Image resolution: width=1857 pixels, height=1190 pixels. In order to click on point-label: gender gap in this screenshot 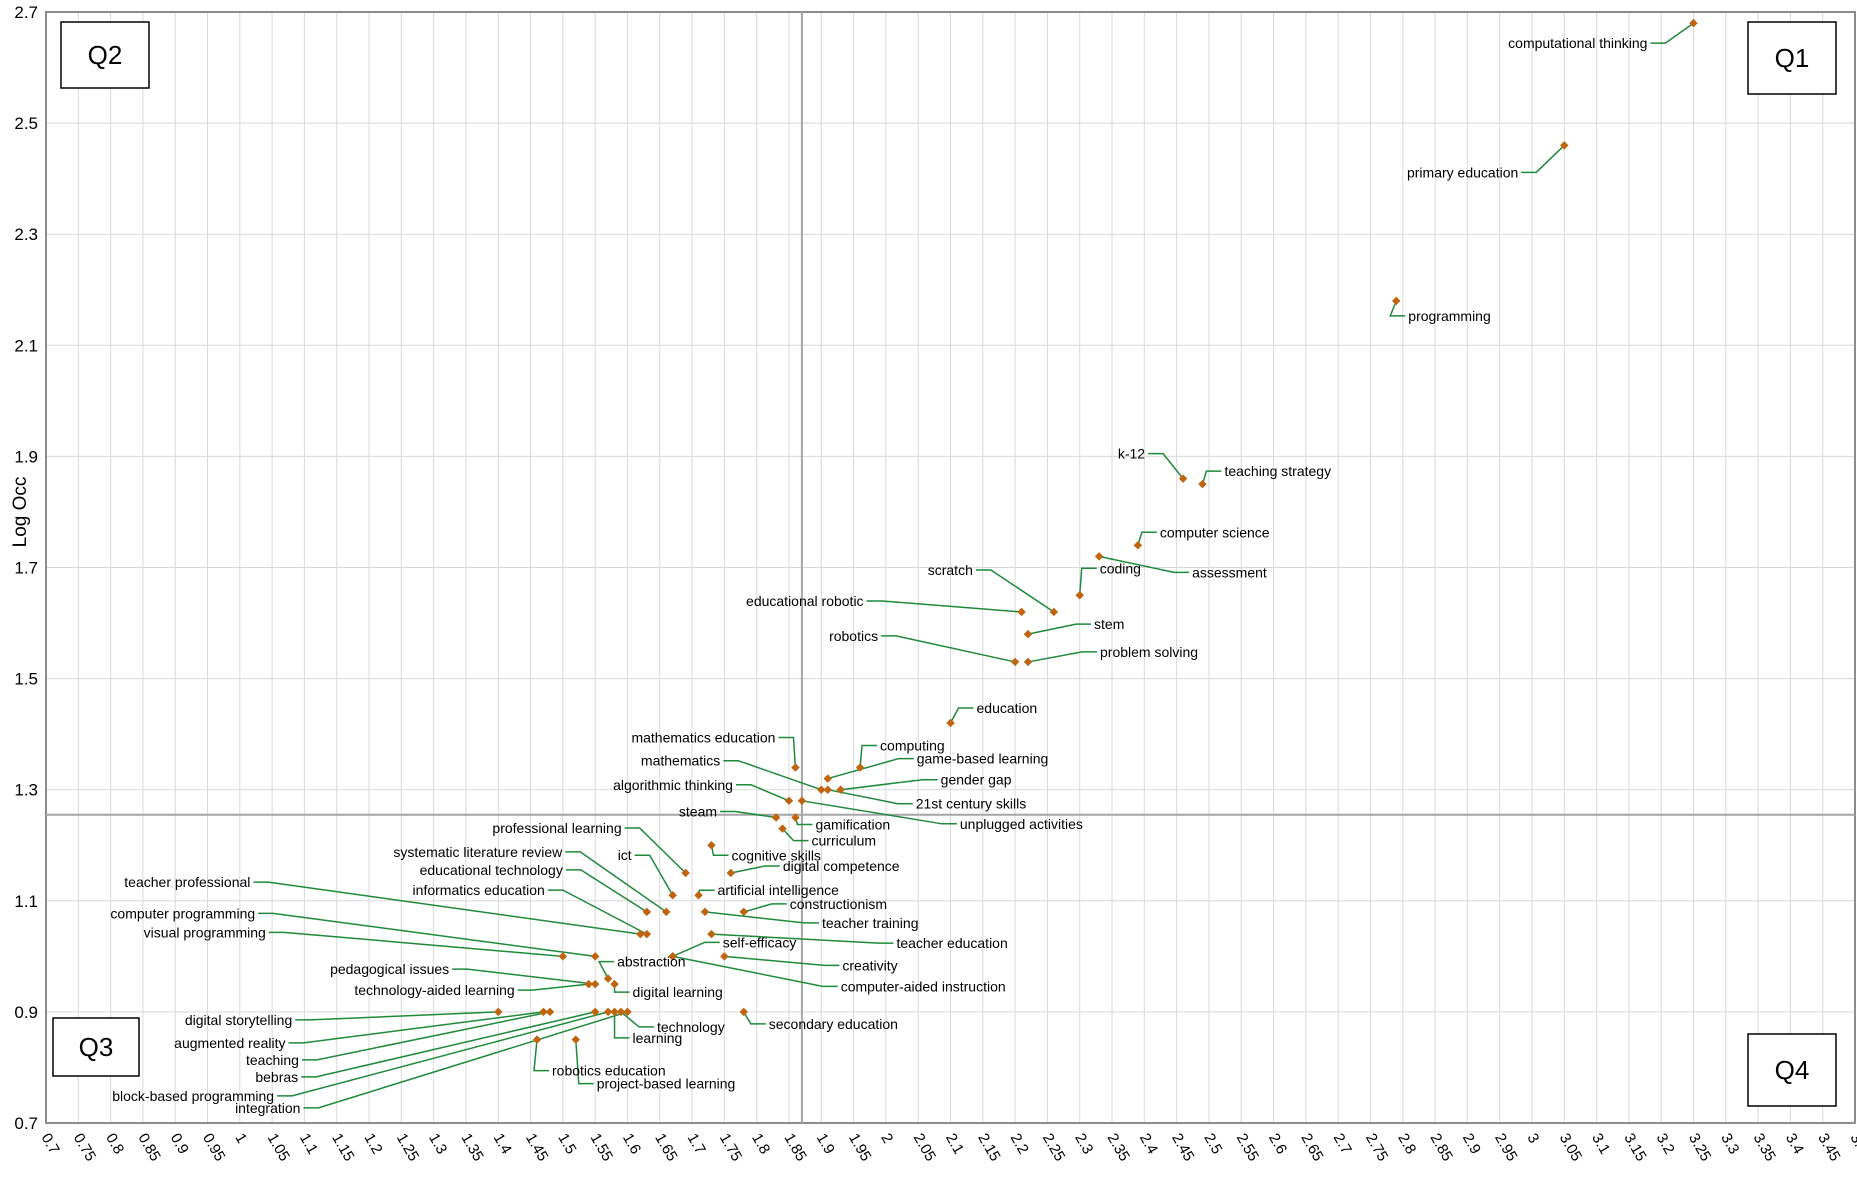, I will do `click(976, 780)`.